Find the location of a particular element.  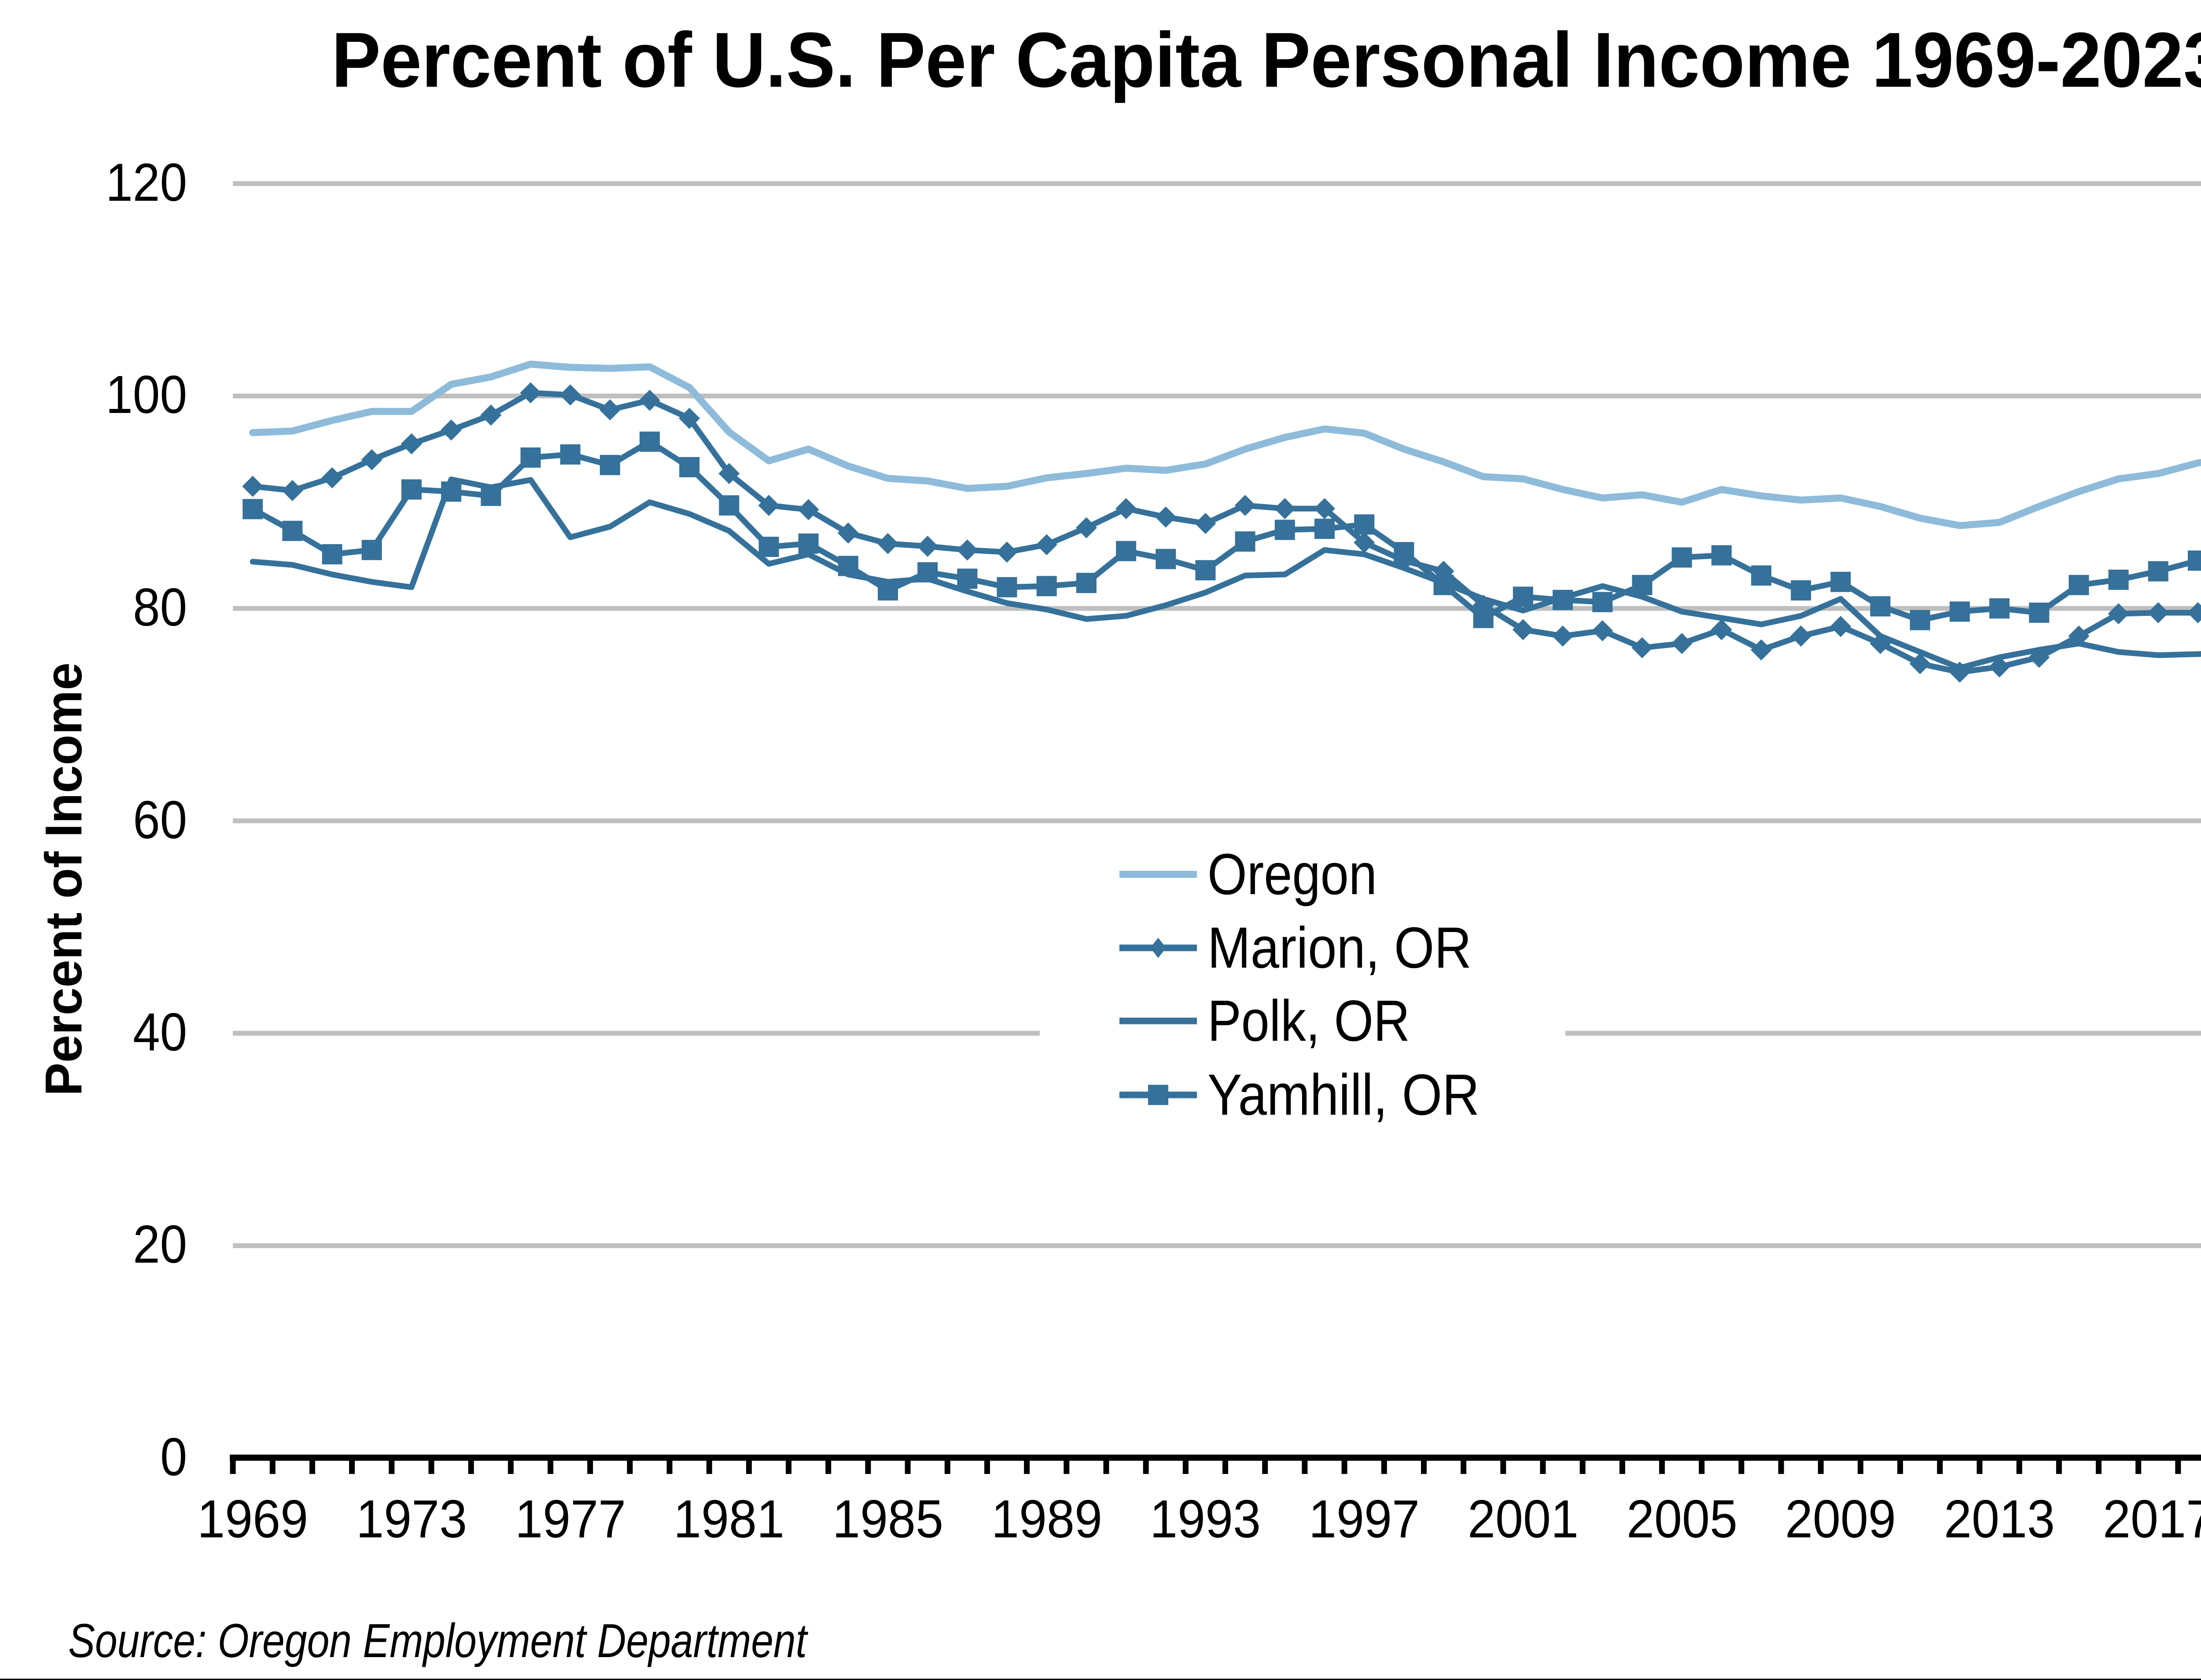

svg-text: 1997 is located at coordinates (1364, 1519).